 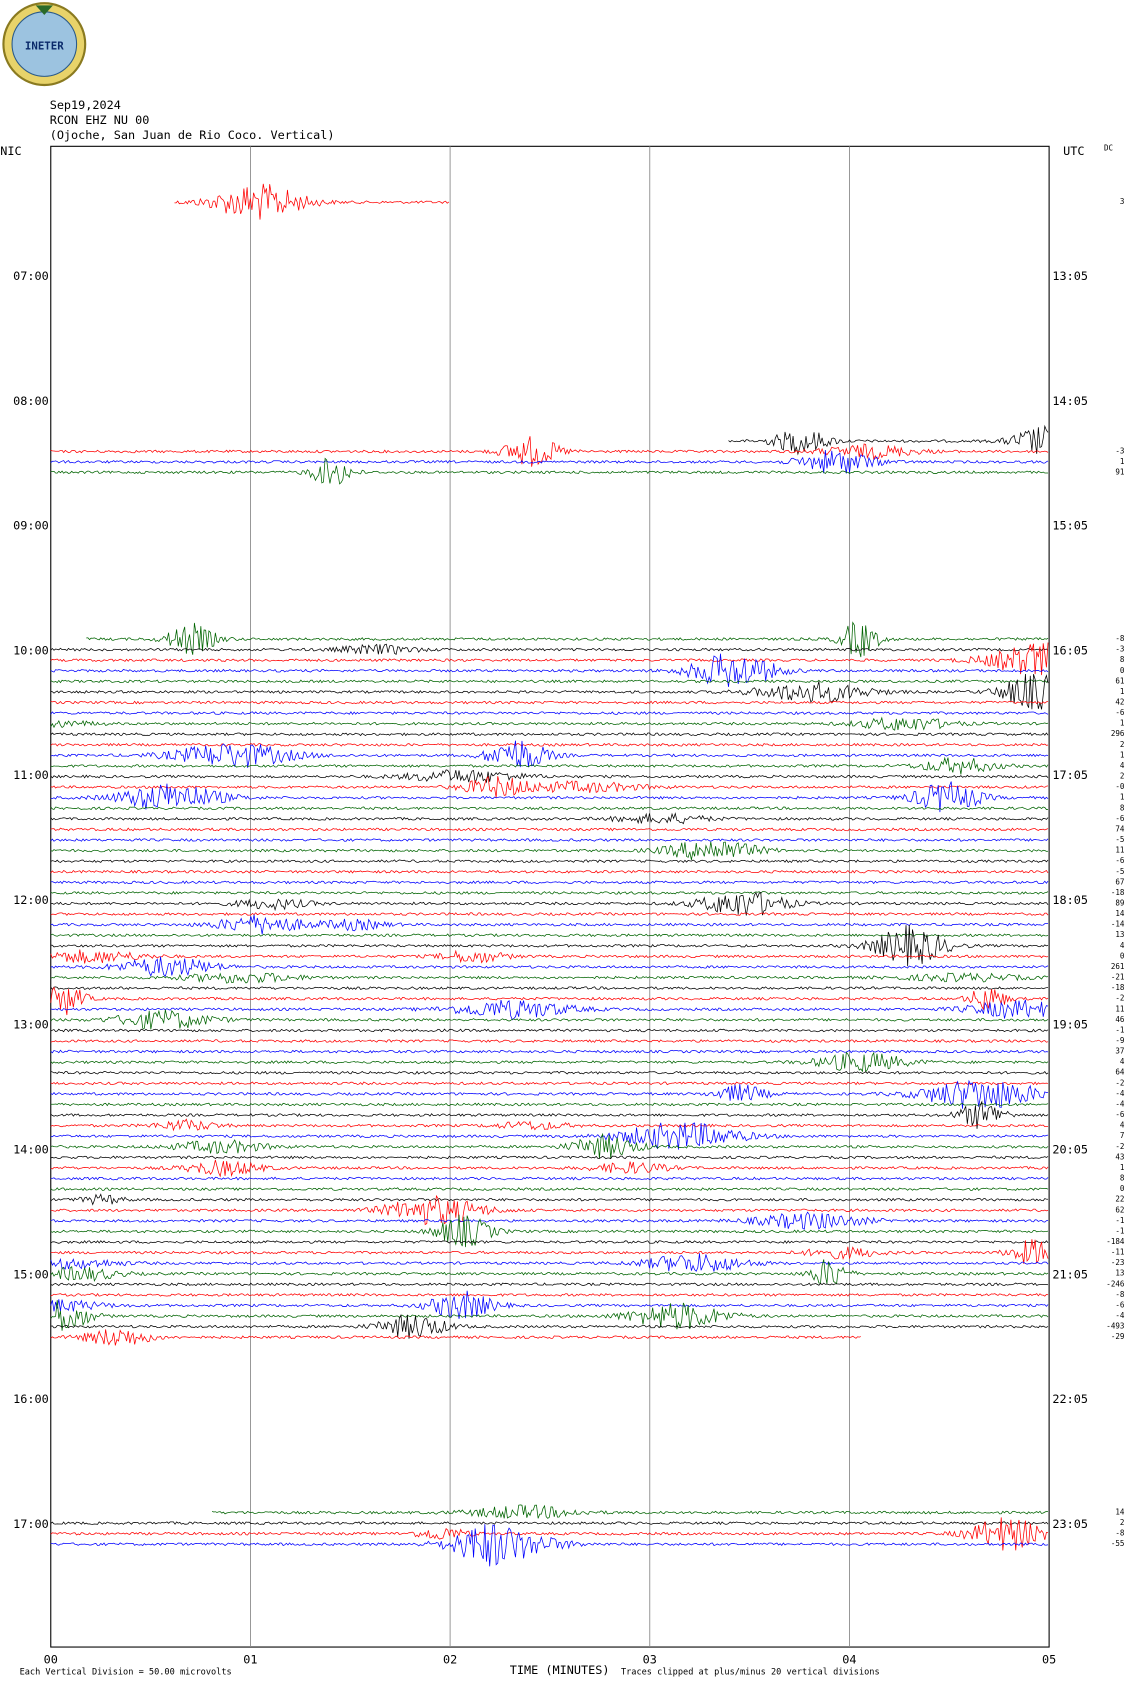 What do you see at coordinates (1049, 1659) in the screenshot?
I see `x-tick-label: 05` at bounding box center [1049, 1659].